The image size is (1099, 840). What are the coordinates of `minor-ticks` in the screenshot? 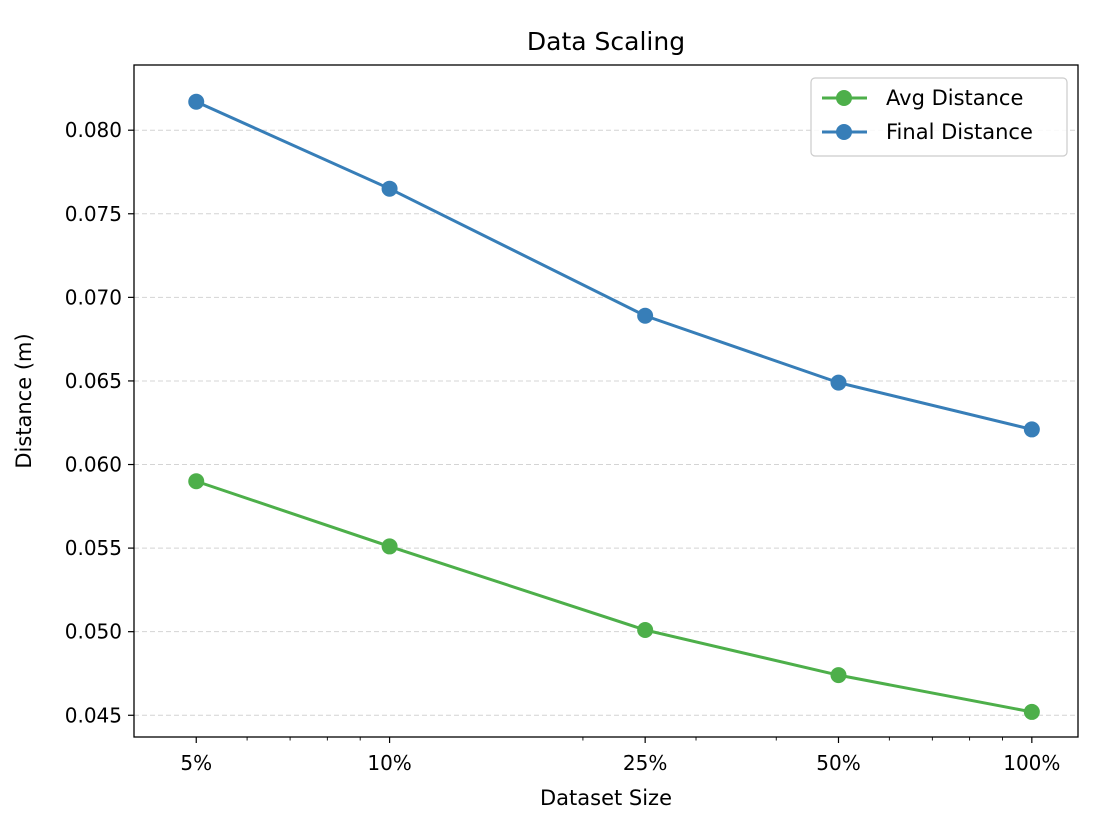 It's located at (624, 739).